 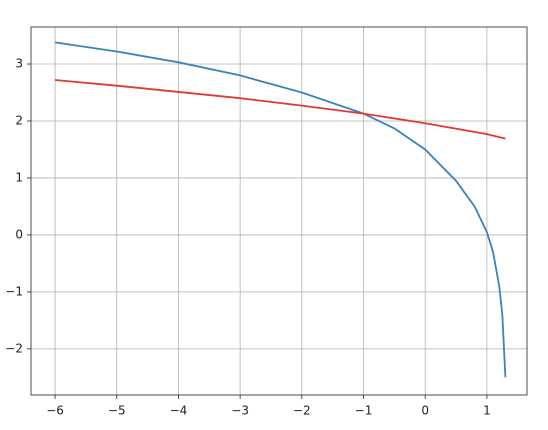 I want to click on x-tick-label: 0, so click(x=425, y=411).